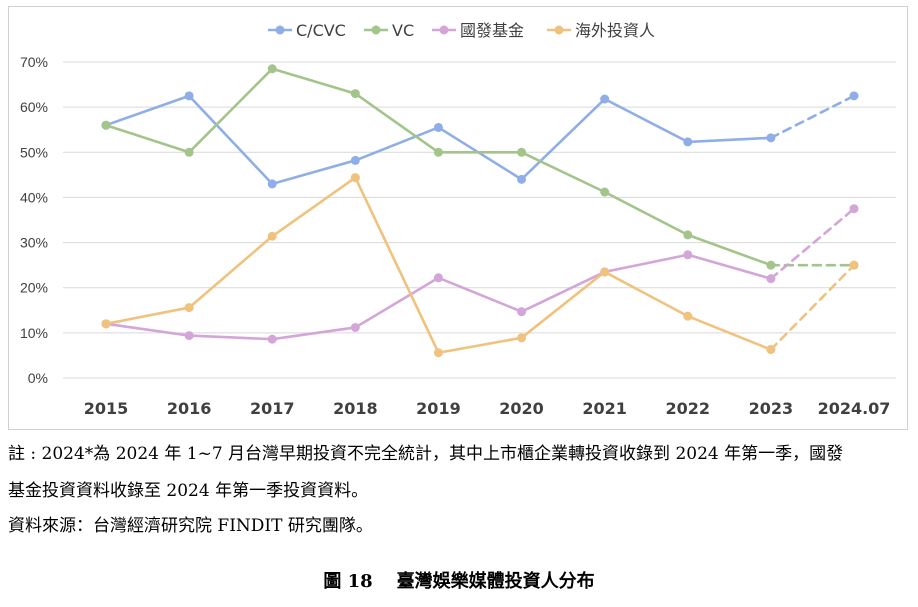 This screenshot has width=918, height=607. What do you see at coordinates (190, 526) in the screenshot?
I see `source-note: 資料來源：台灣經濟研究院 FINDIT 研究團隊。` at bounding box center [190, 526].